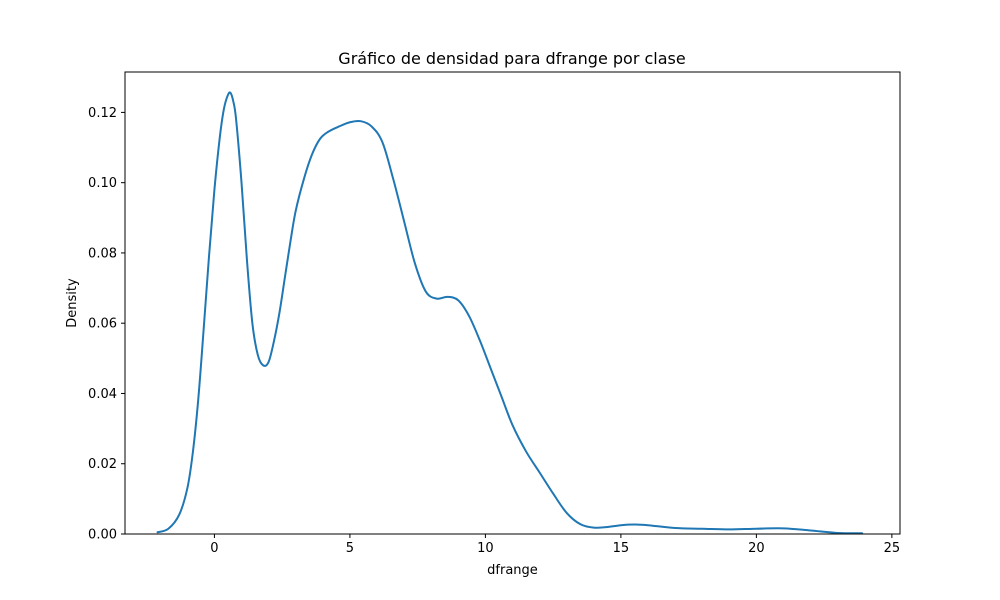 The width and height of the screenshot is (1000, 600). I want to click on y-tick-label: 0.06, so click(102, 324).